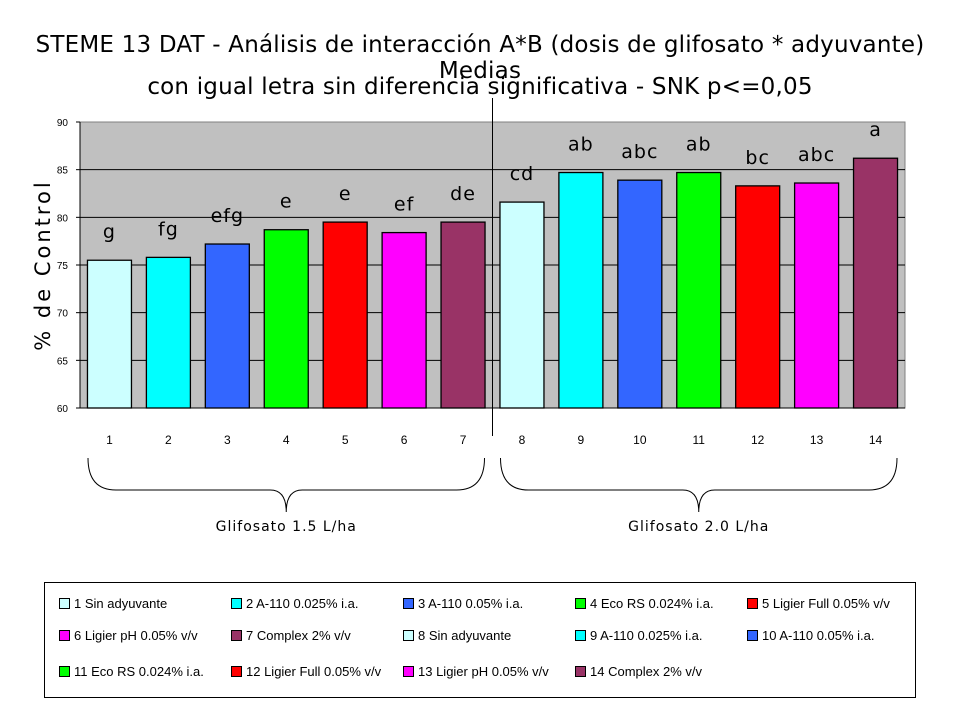 This screenshot has width=960, height=720. Describe the element at coordinates (817, 440) in the screenshot. I see `x-tick-label: 13` at that location.